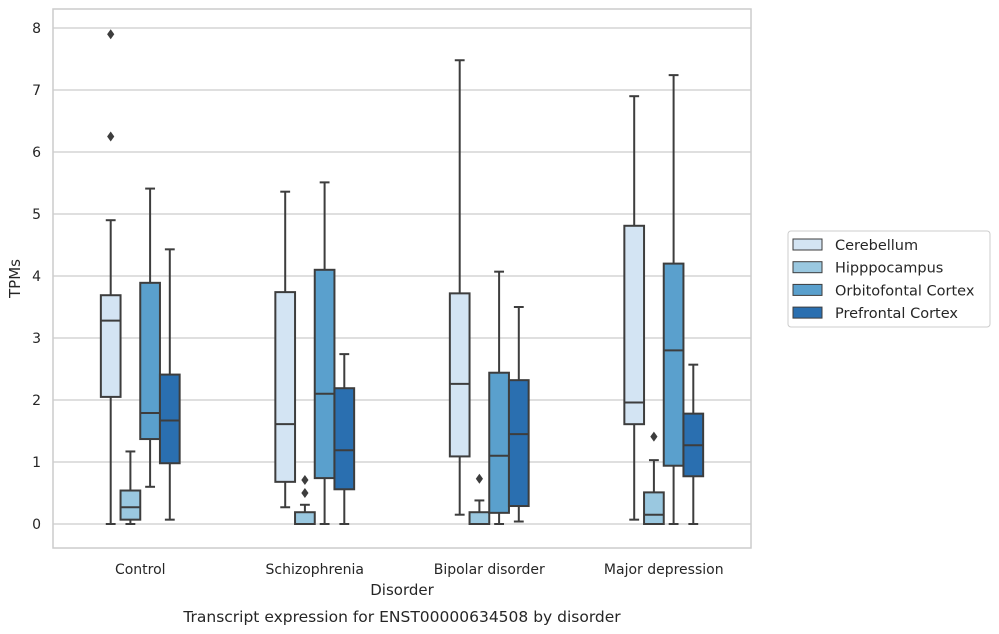 The width and height of the screenshot is (999, 634). What do you see at coordinates (36, 29) in the screenshot?
I see `y-tick-label: 8` at bounding box center [36, 29].